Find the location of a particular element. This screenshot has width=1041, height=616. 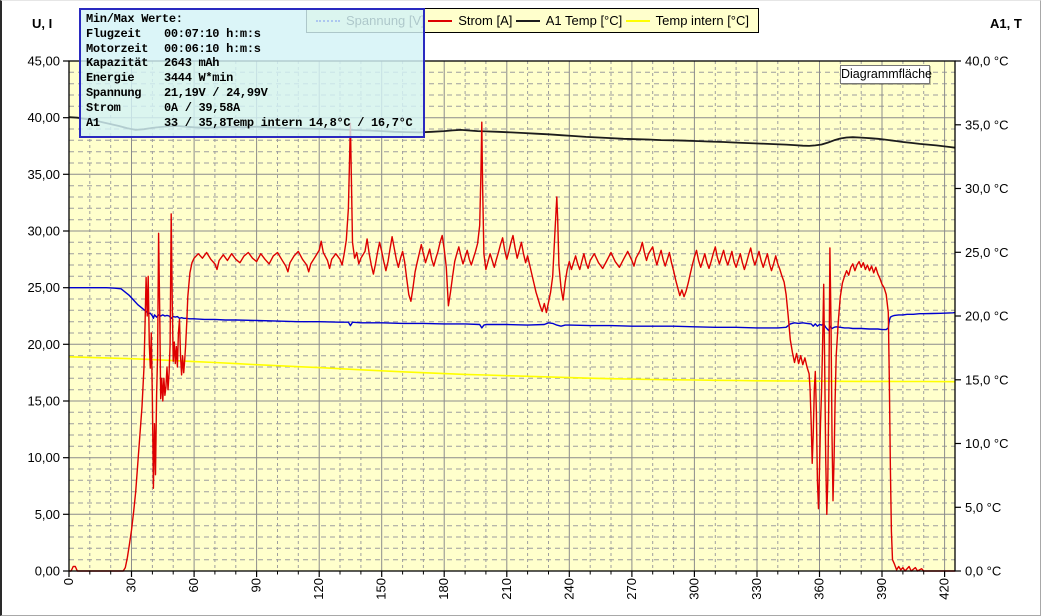

temp-intern-line-swatch-icon is located at coordinates (637, 20).